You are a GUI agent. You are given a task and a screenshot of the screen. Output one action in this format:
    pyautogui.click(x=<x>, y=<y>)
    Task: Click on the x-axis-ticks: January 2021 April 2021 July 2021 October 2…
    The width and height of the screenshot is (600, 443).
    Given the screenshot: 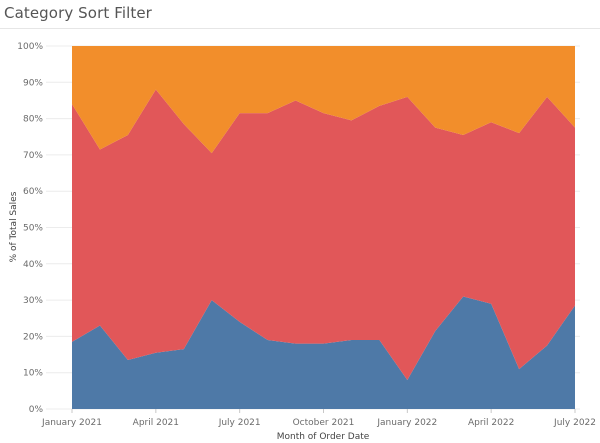 What is the action you would take?
    pyautogui.click(x=318, y=418)
    